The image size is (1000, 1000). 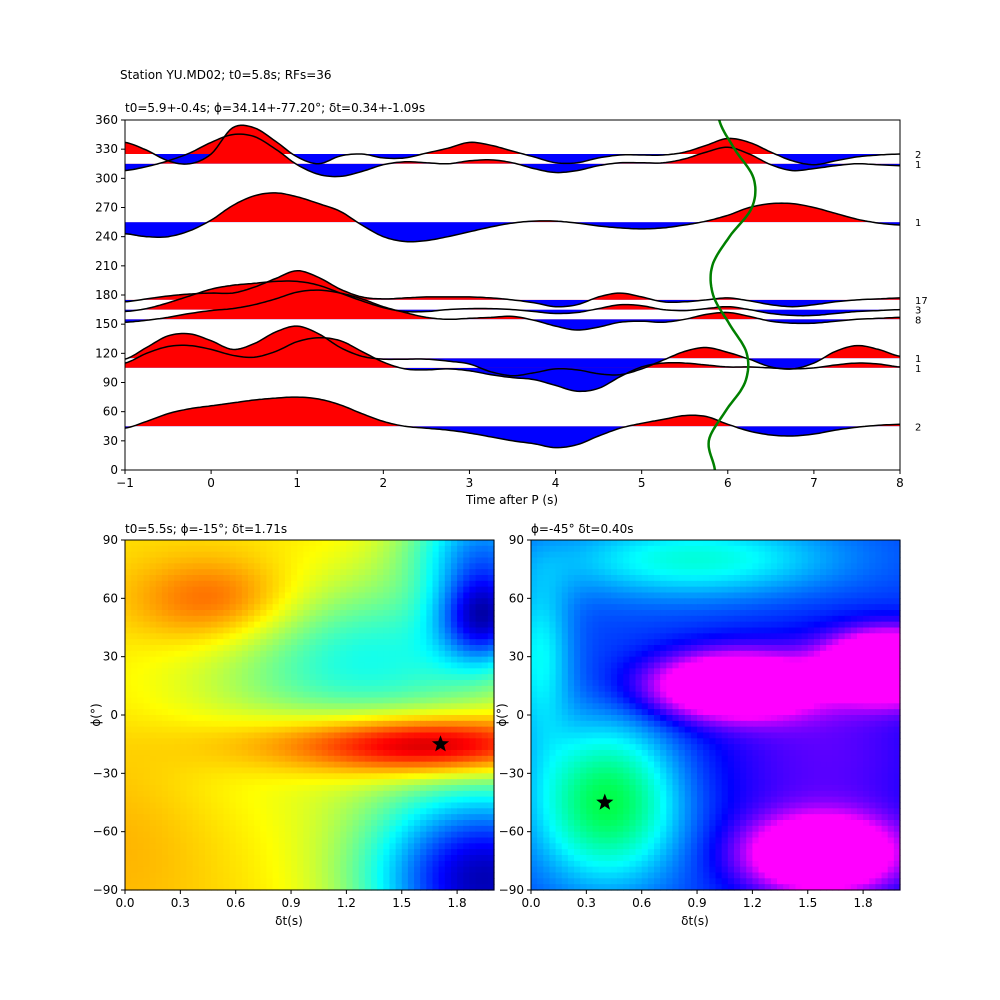 I want to click on trace-count-315: 1, so click(x=918, y=165).